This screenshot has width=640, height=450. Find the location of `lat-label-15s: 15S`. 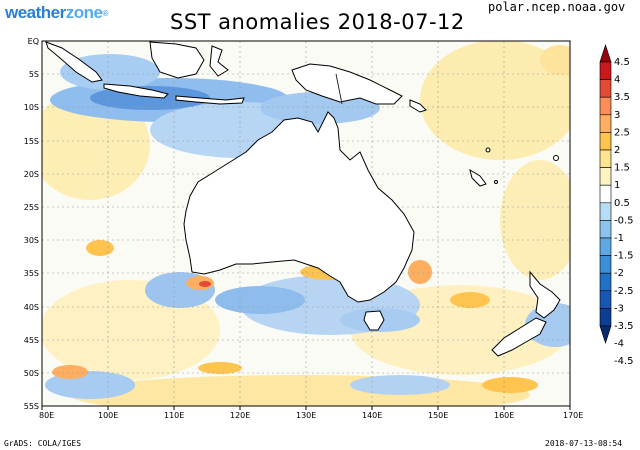

lat-label-15s: 15S is located at coordinates (31, 141).